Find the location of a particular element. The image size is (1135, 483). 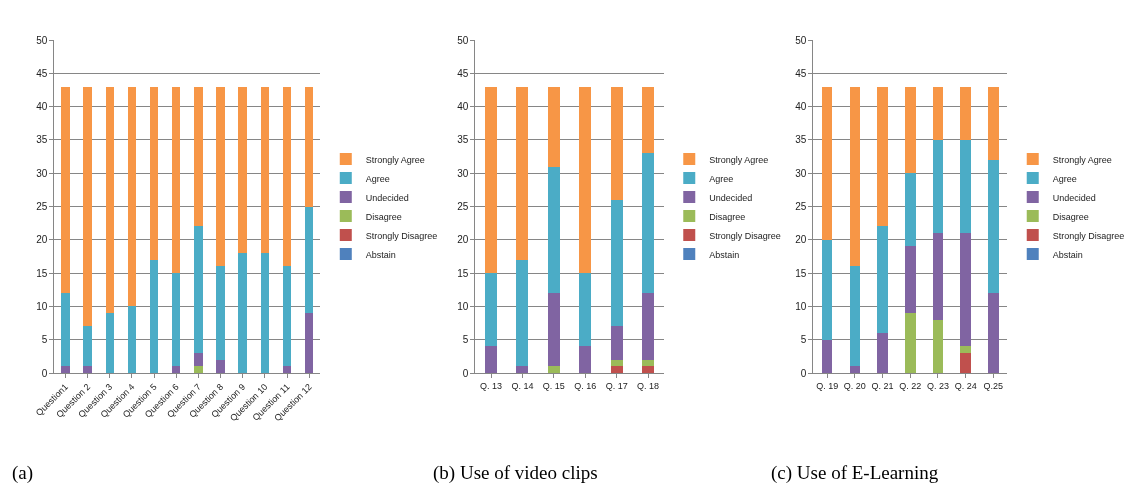

legend-label: Undecided is located at coordinates (387, 197).